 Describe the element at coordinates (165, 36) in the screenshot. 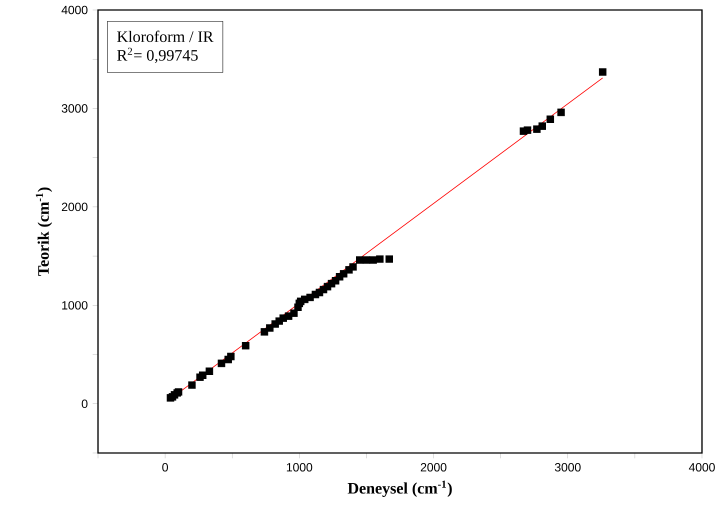

I see `annotation: Kloroform / IR` at that location.